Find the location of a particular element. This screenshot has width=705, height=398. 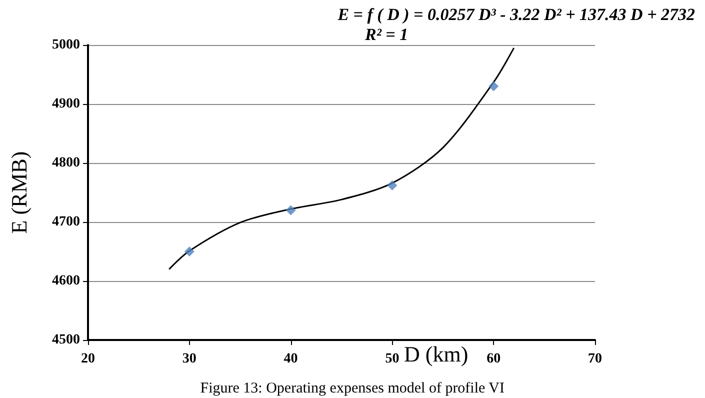

x-axis-title: D (km) is located at coordinates (436, 354).